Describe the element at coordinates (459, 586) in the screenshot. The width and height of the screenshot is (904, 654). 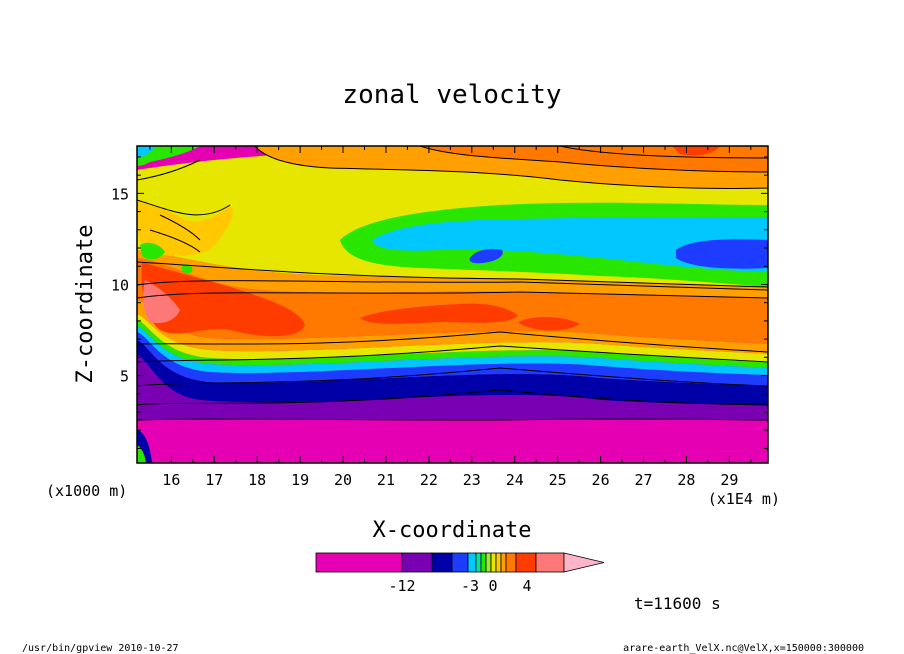
I see `colorbar-labels: -12 -3 0 4` at that location.